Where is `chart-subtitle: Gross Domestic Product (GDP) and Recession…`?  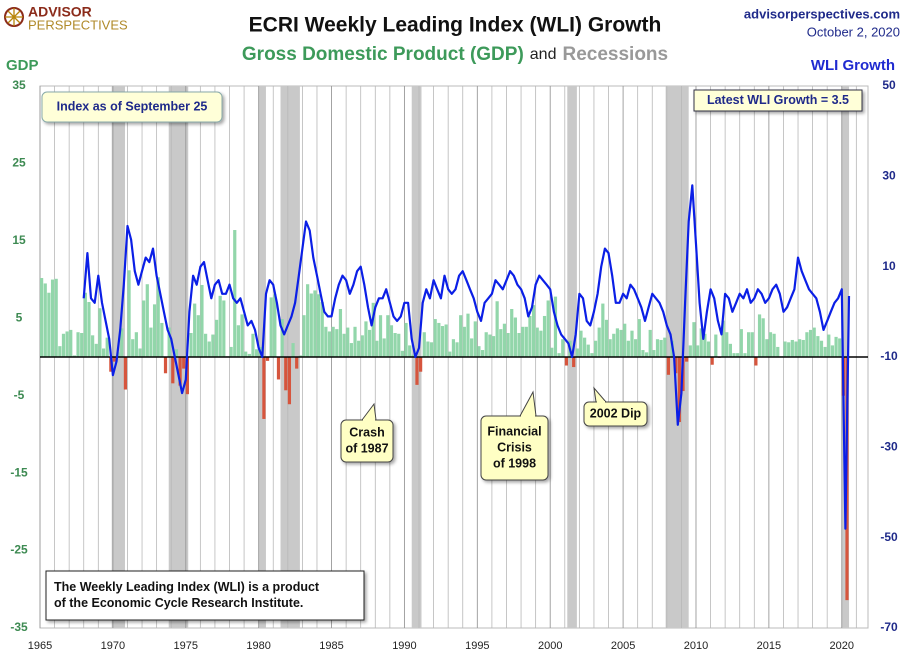
chart-subtitle: Gross Domestic Product (GDP) and Recession… is located at coordinates (455, 54).